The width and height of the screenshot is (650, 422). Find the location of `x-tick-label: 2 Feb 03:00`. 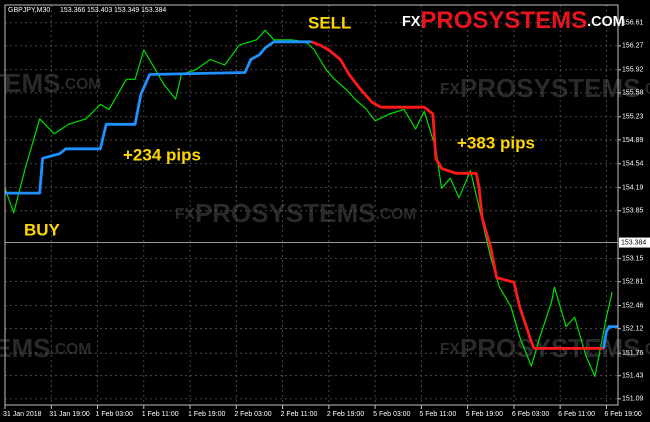

x-tick-label: 2 Feb 03:00 is located at coordinates (252, 414).